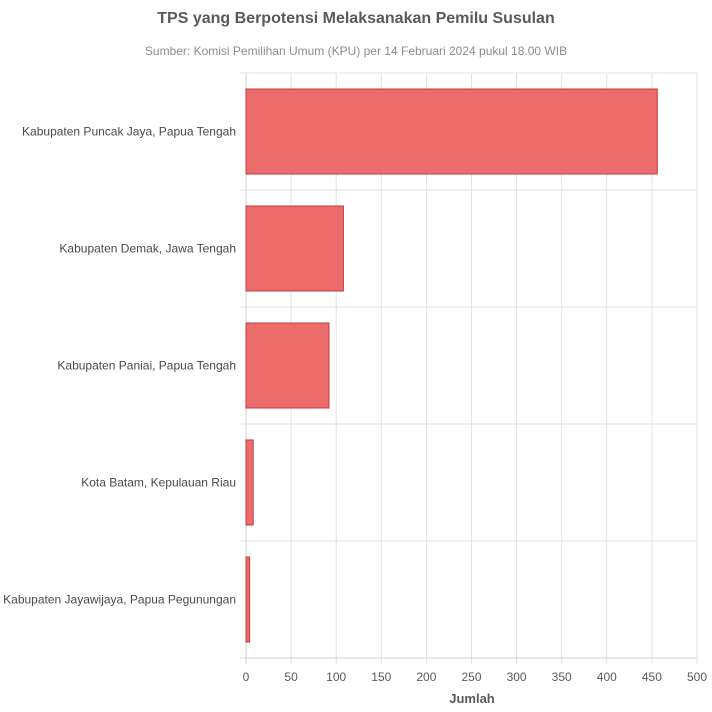 This screenshot has width=712, height=712. Describe the element at coordinates (471, 677) in the screenshot. I see `x-tick-label: 250` at that location.